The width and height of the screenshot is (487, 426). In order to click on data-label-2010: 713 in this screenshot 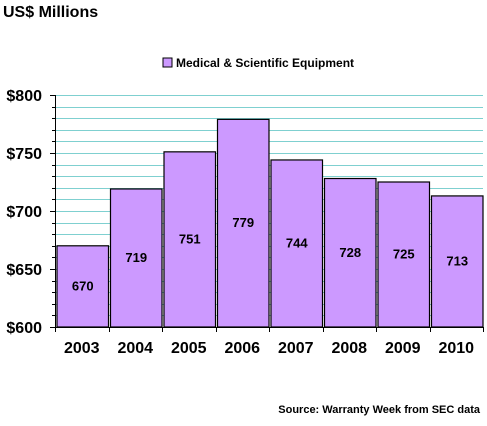, I will do `click(457, 260)`.